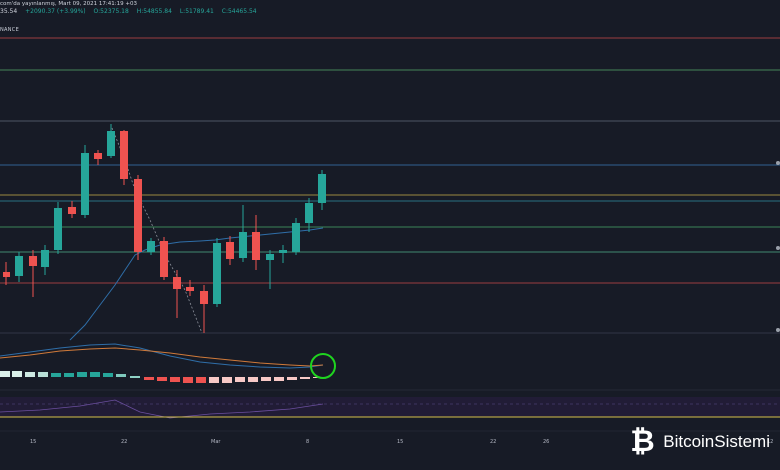 This screenshot has height=470, width=780. I want to click on rsi-line, so click(162, 409).